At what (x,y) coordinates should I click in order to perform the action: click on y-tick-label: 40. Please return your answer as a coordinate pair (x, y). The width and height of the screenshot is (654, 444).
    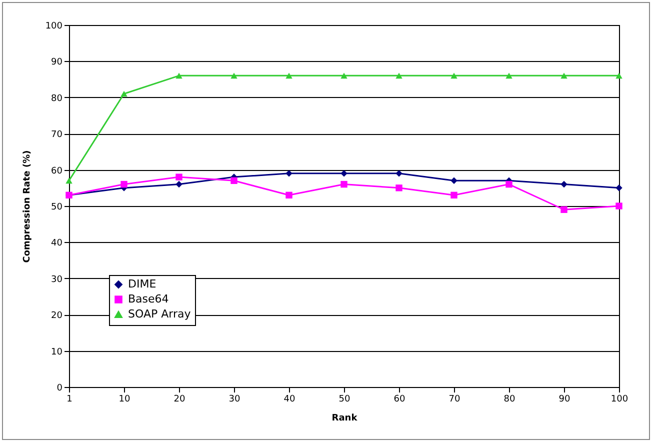
    Looking at the image, I should click on (57, 243).